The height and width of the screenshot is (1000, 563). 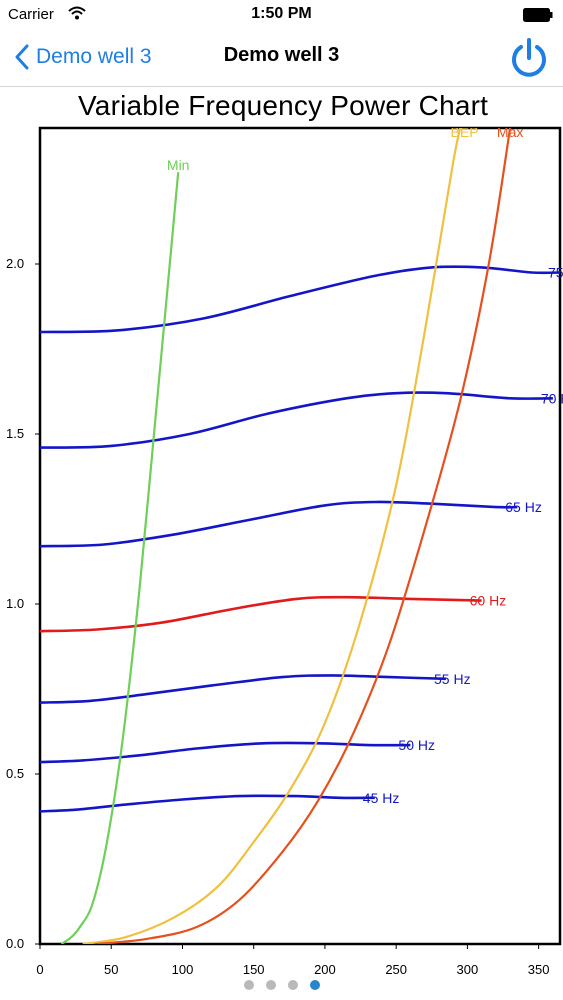 I want to click on page-indicator, so click(x=281, y=985).